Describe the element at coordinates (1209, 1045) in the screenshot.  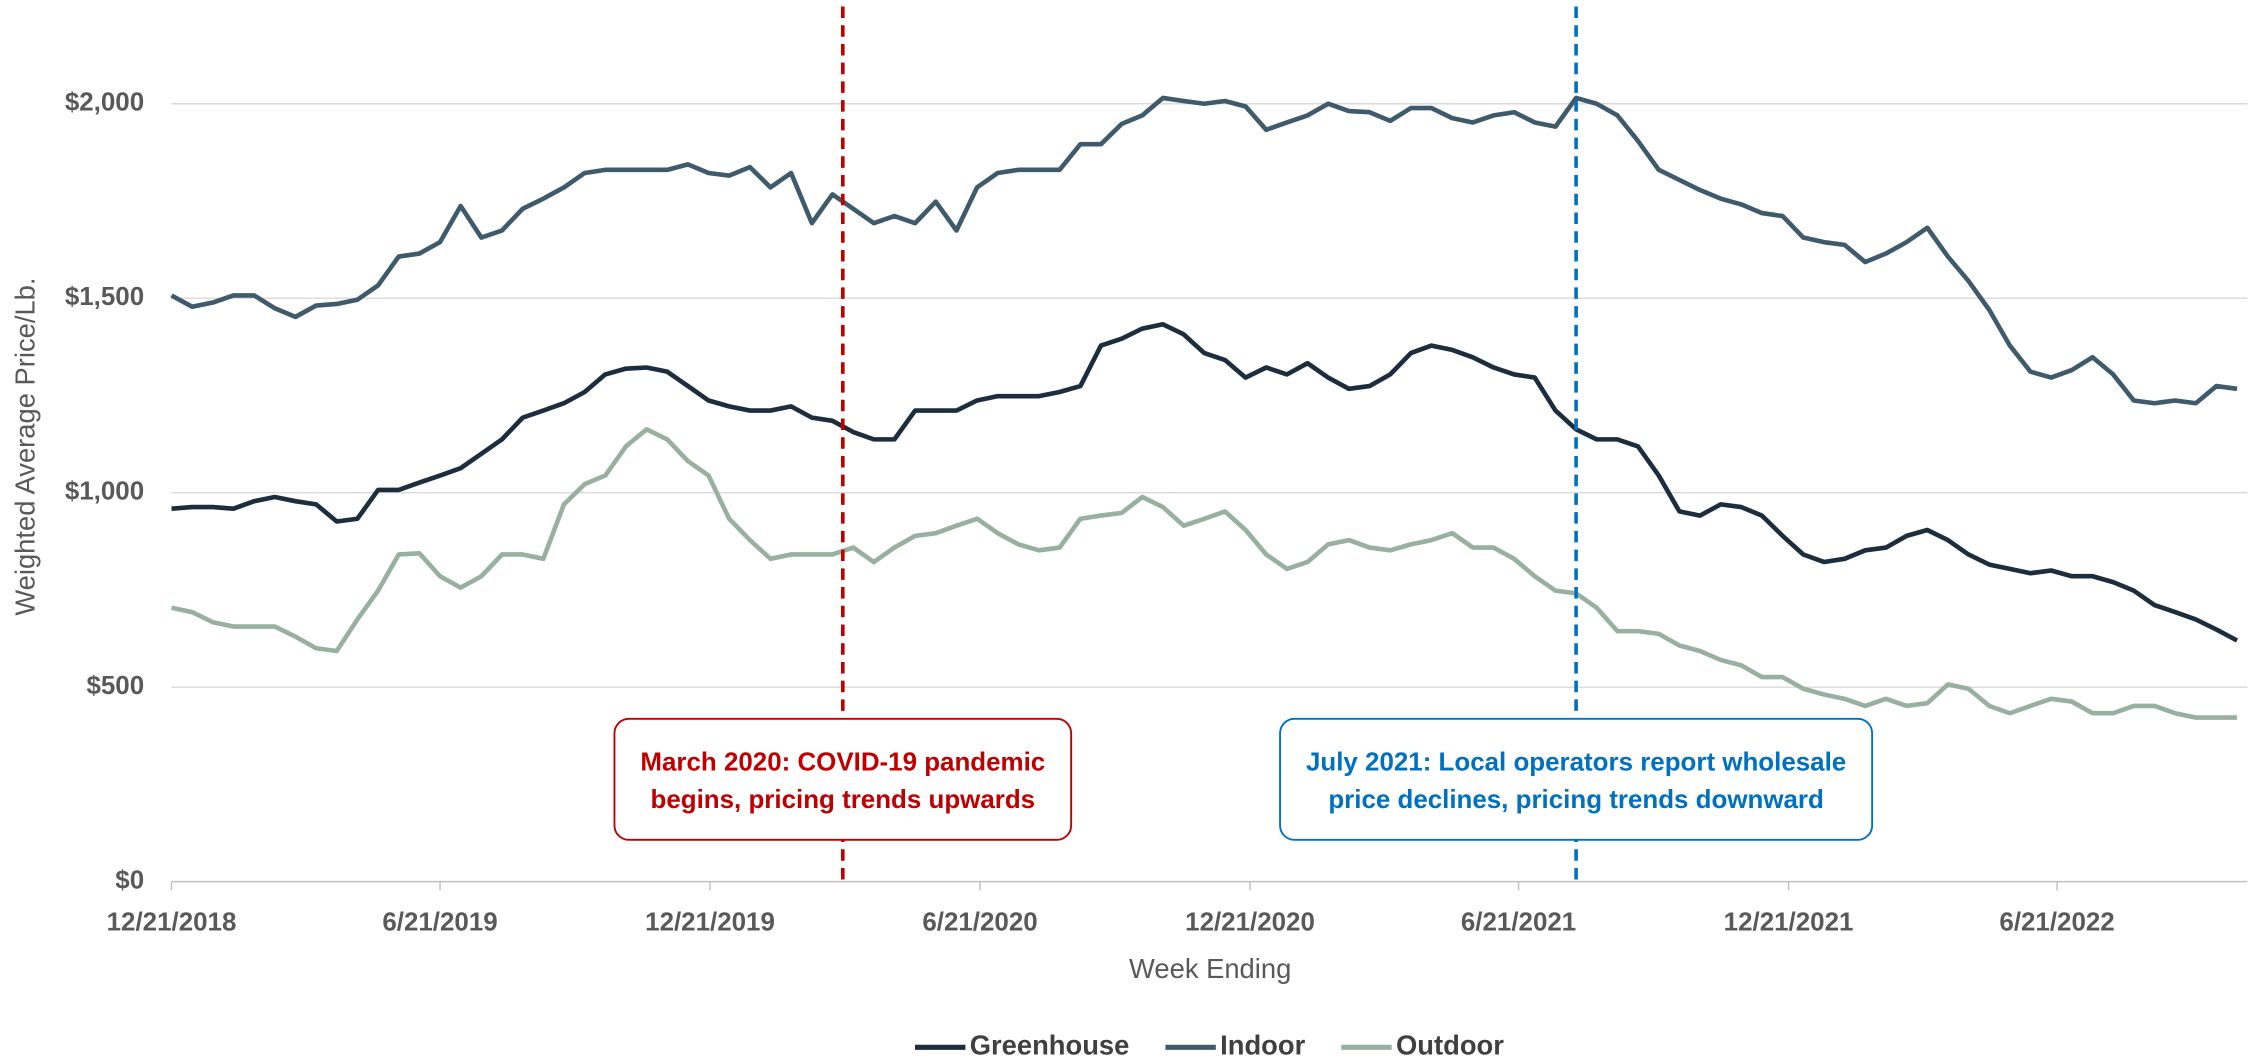
I see `legend: Greenhouse Indoor Outdoor` at that location.